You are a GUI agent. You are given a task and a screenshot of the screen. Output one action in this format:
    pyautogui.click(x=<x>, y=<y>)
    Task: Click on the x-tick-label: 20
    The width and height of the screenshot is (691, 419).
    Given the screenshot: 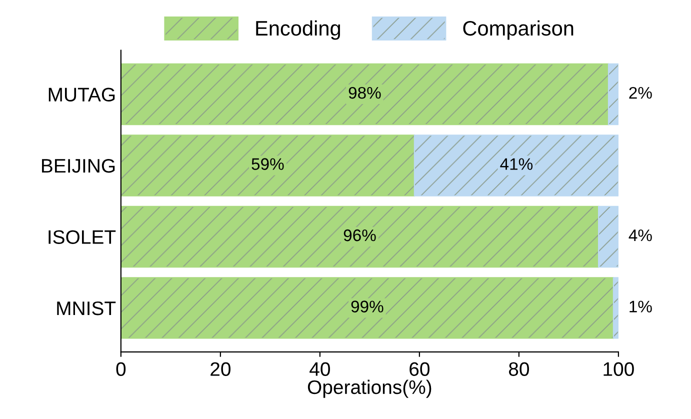 What is the action you would take?
    pyautogui.click(x=220, y=369)
    